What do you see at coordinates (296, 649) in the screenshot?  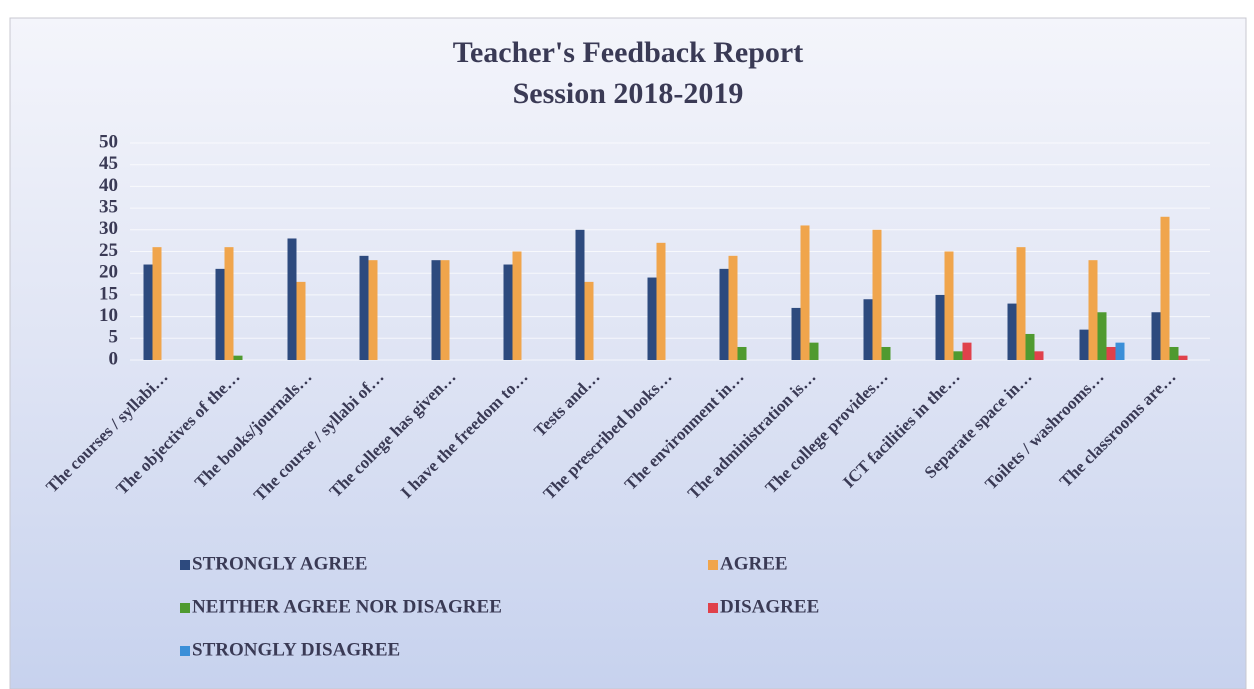 I see `legend-label: STRONGLY DISAGREE` at bounding box center [296, 649].